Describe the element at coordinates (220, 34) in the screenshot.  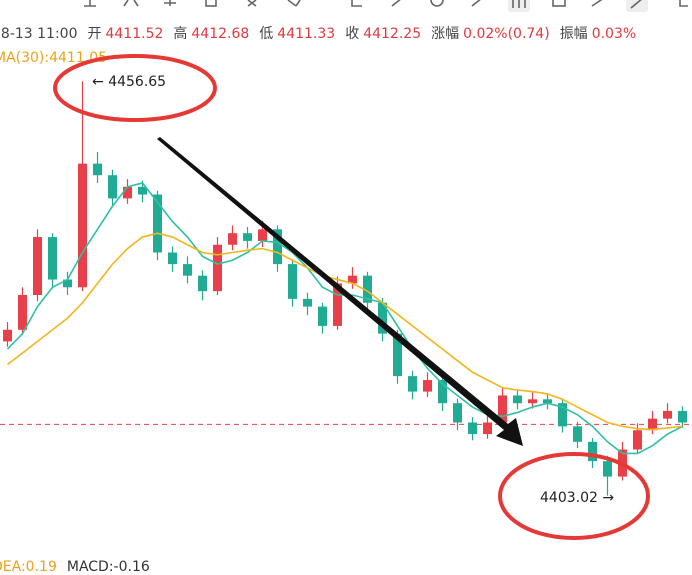
I see `header-value: 4412.68` at that location.